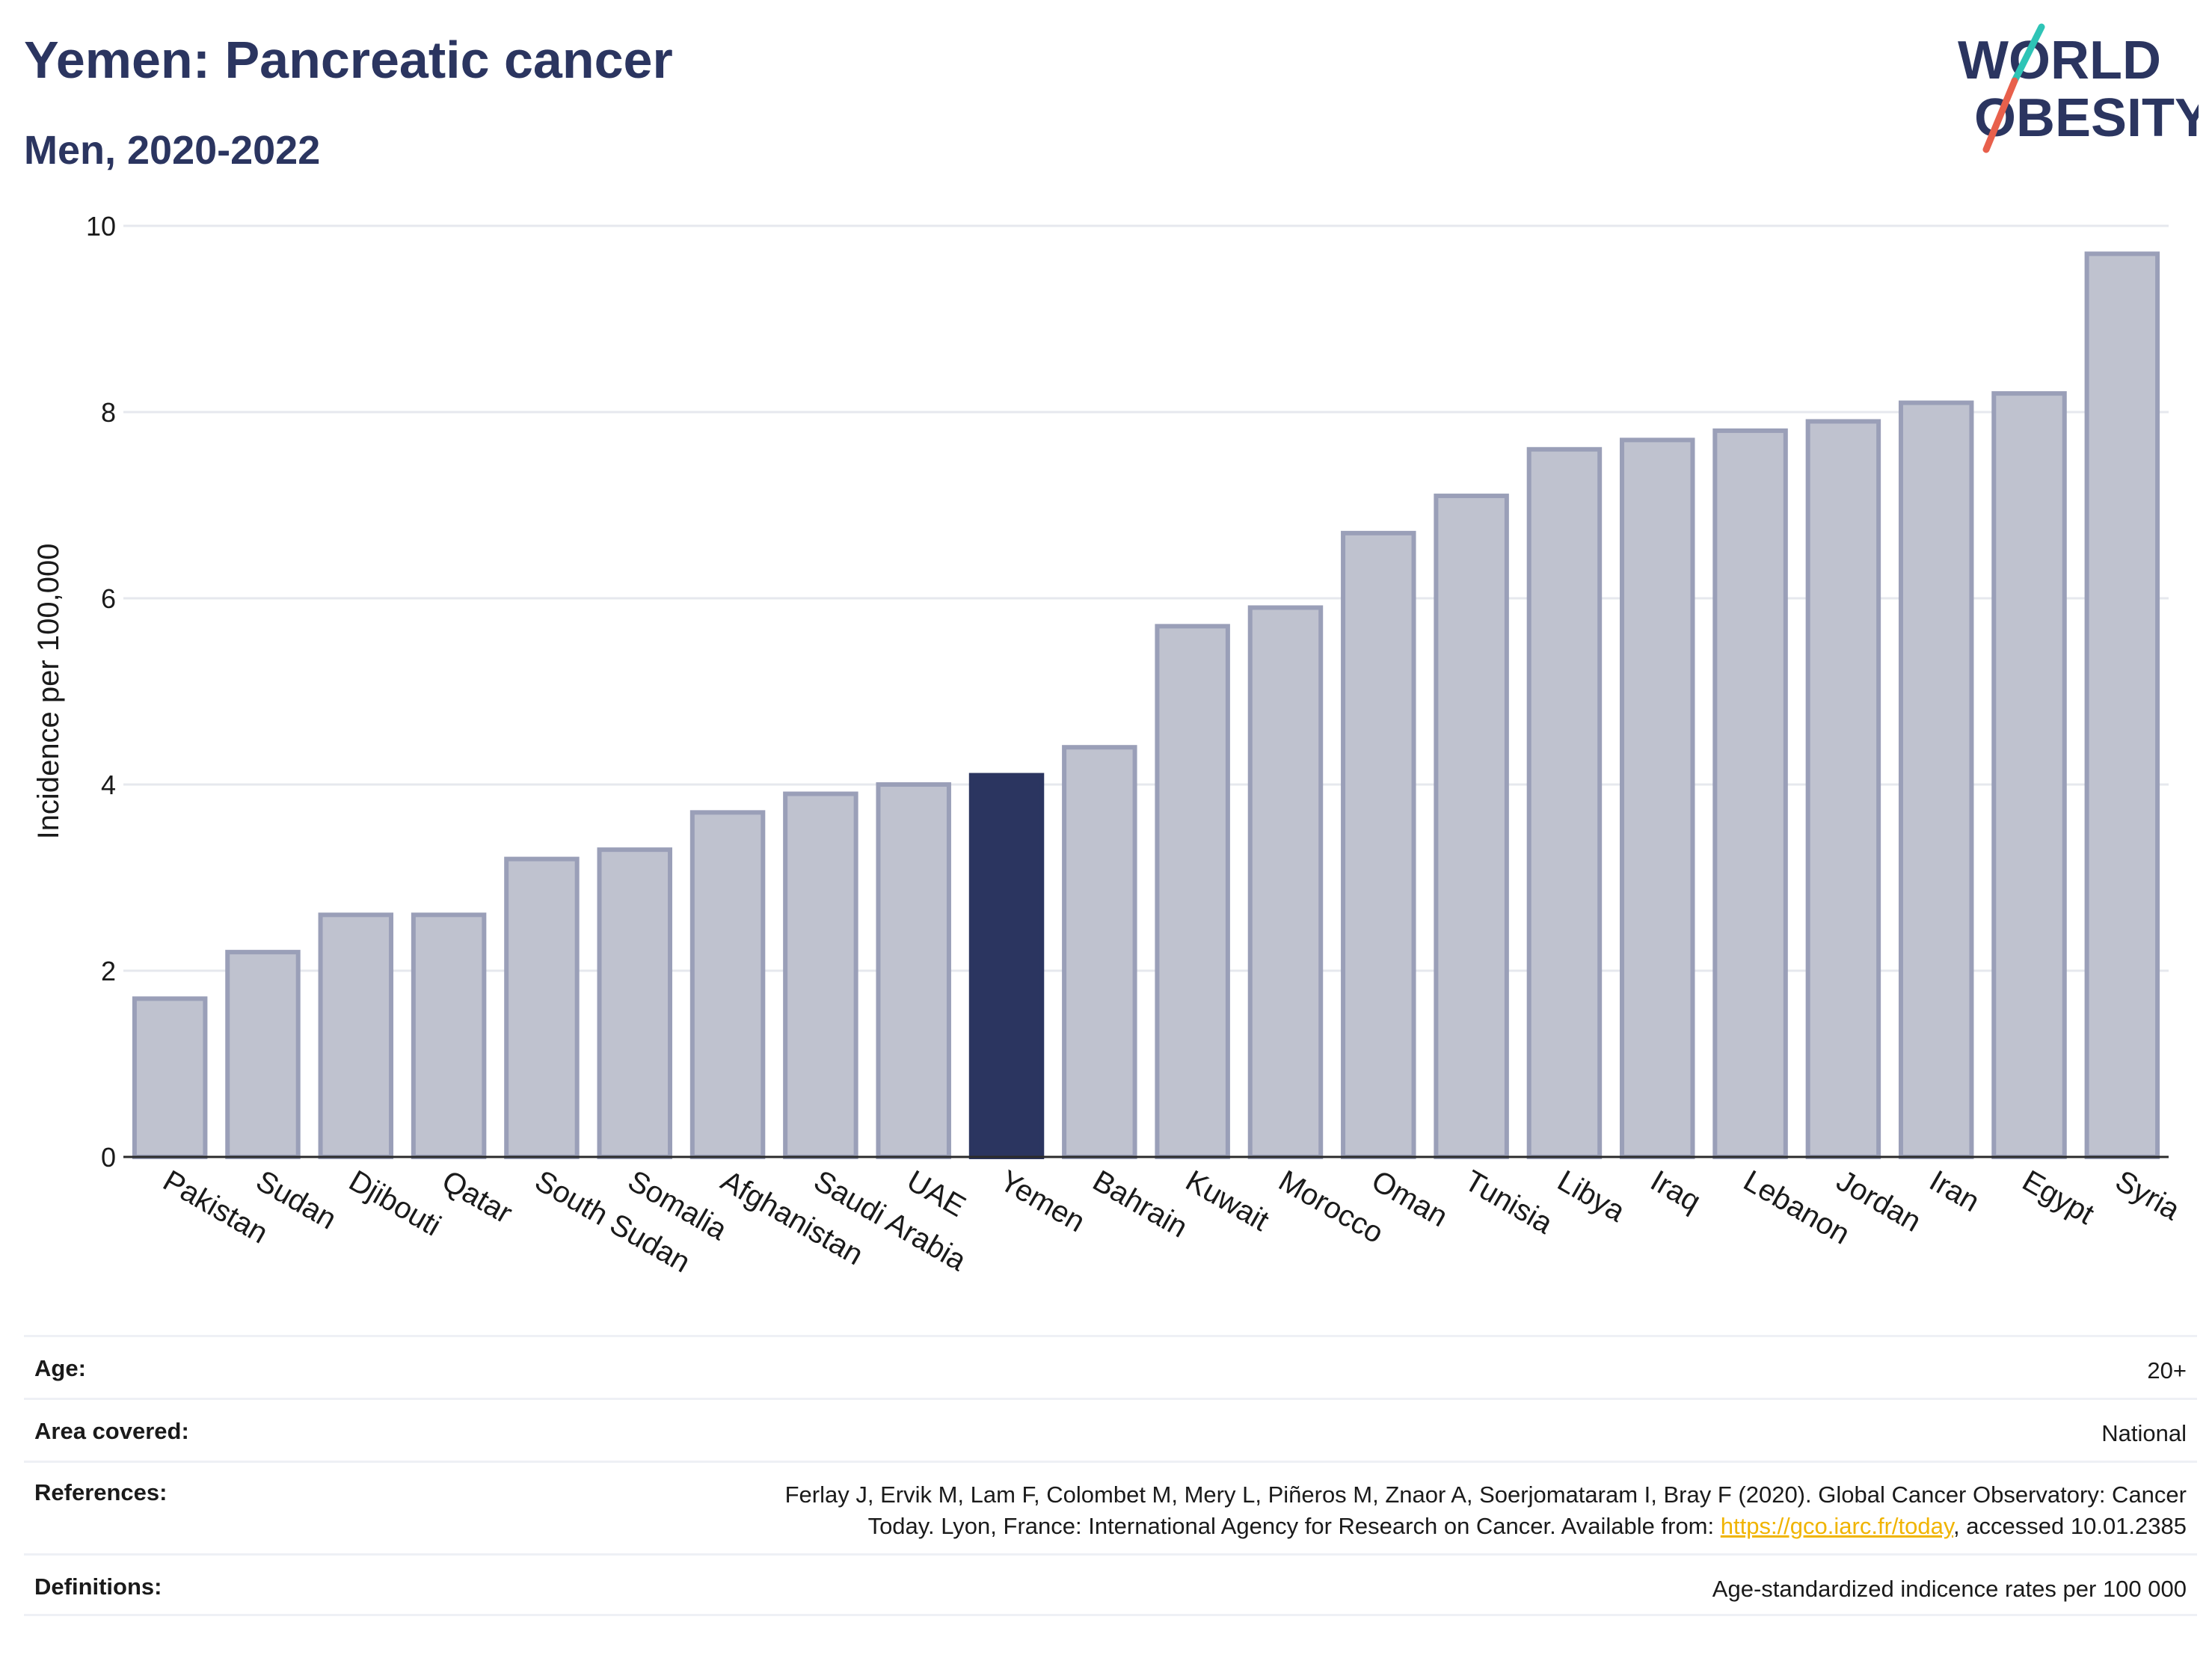  Describe the element at coordinates (2144, 1433) in the screenshot. I see `area-value: National` at that location.